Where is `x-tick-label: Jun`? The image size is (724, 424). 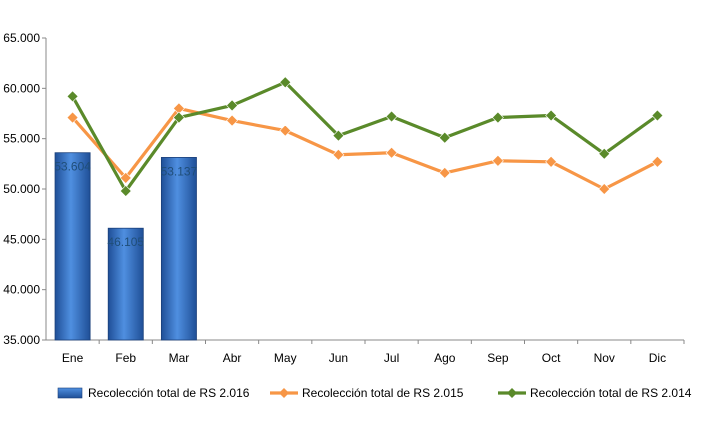 x-tick-label: Jun is located at coordinates (338, 358).